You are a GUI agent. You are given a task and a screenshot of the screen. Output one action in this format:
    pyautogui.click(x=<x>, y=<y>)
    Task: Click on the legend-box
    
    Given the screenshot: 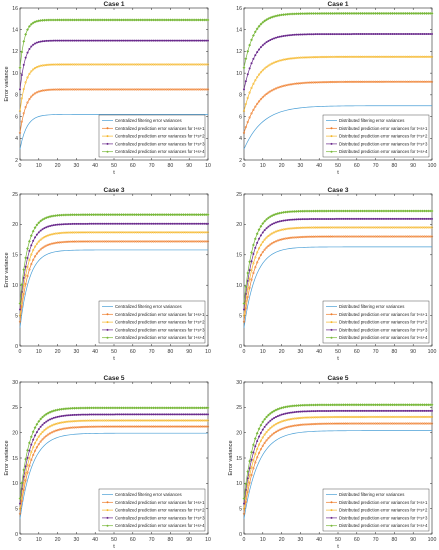 What is the action you would take?
    pyautogui.click(x=152, y=322)
    